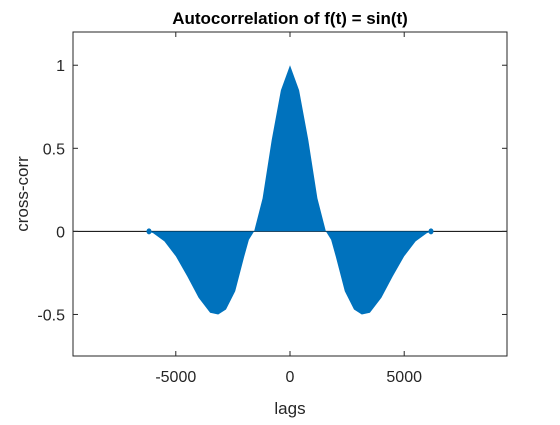  Describe the element at coordinates (54, 149) in the screenshot. I see `y-tick-label: 0.5` at that location.